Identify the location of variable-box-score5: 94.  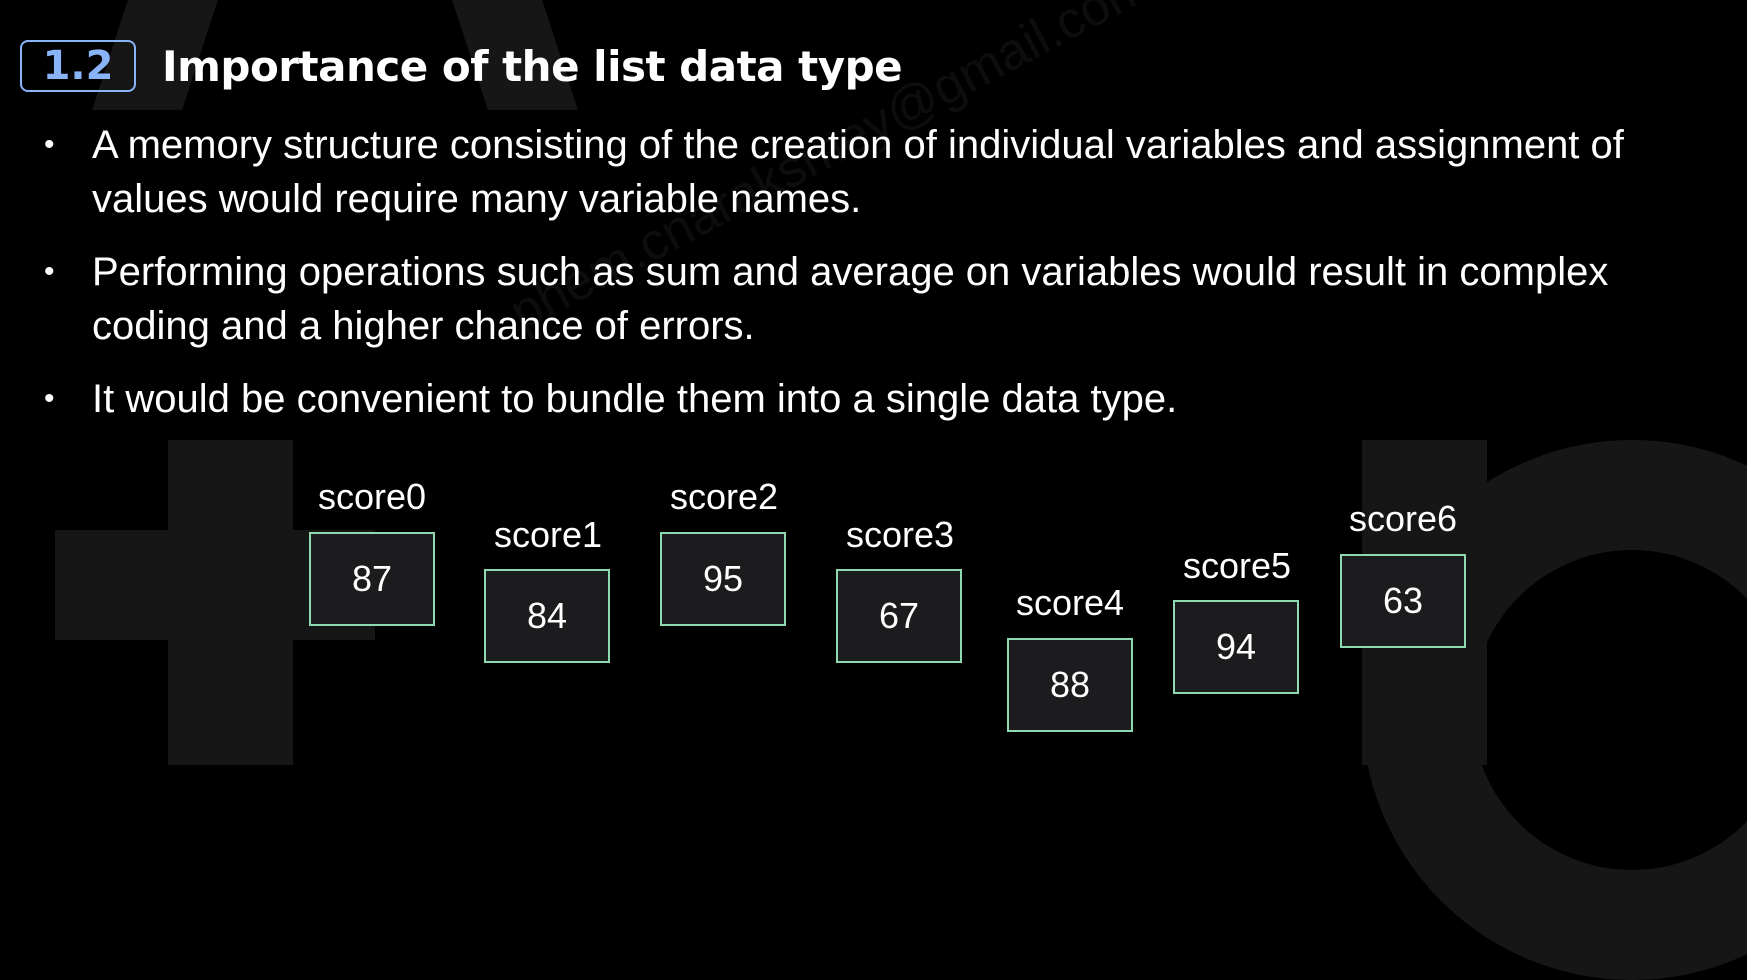
(1236, 647).